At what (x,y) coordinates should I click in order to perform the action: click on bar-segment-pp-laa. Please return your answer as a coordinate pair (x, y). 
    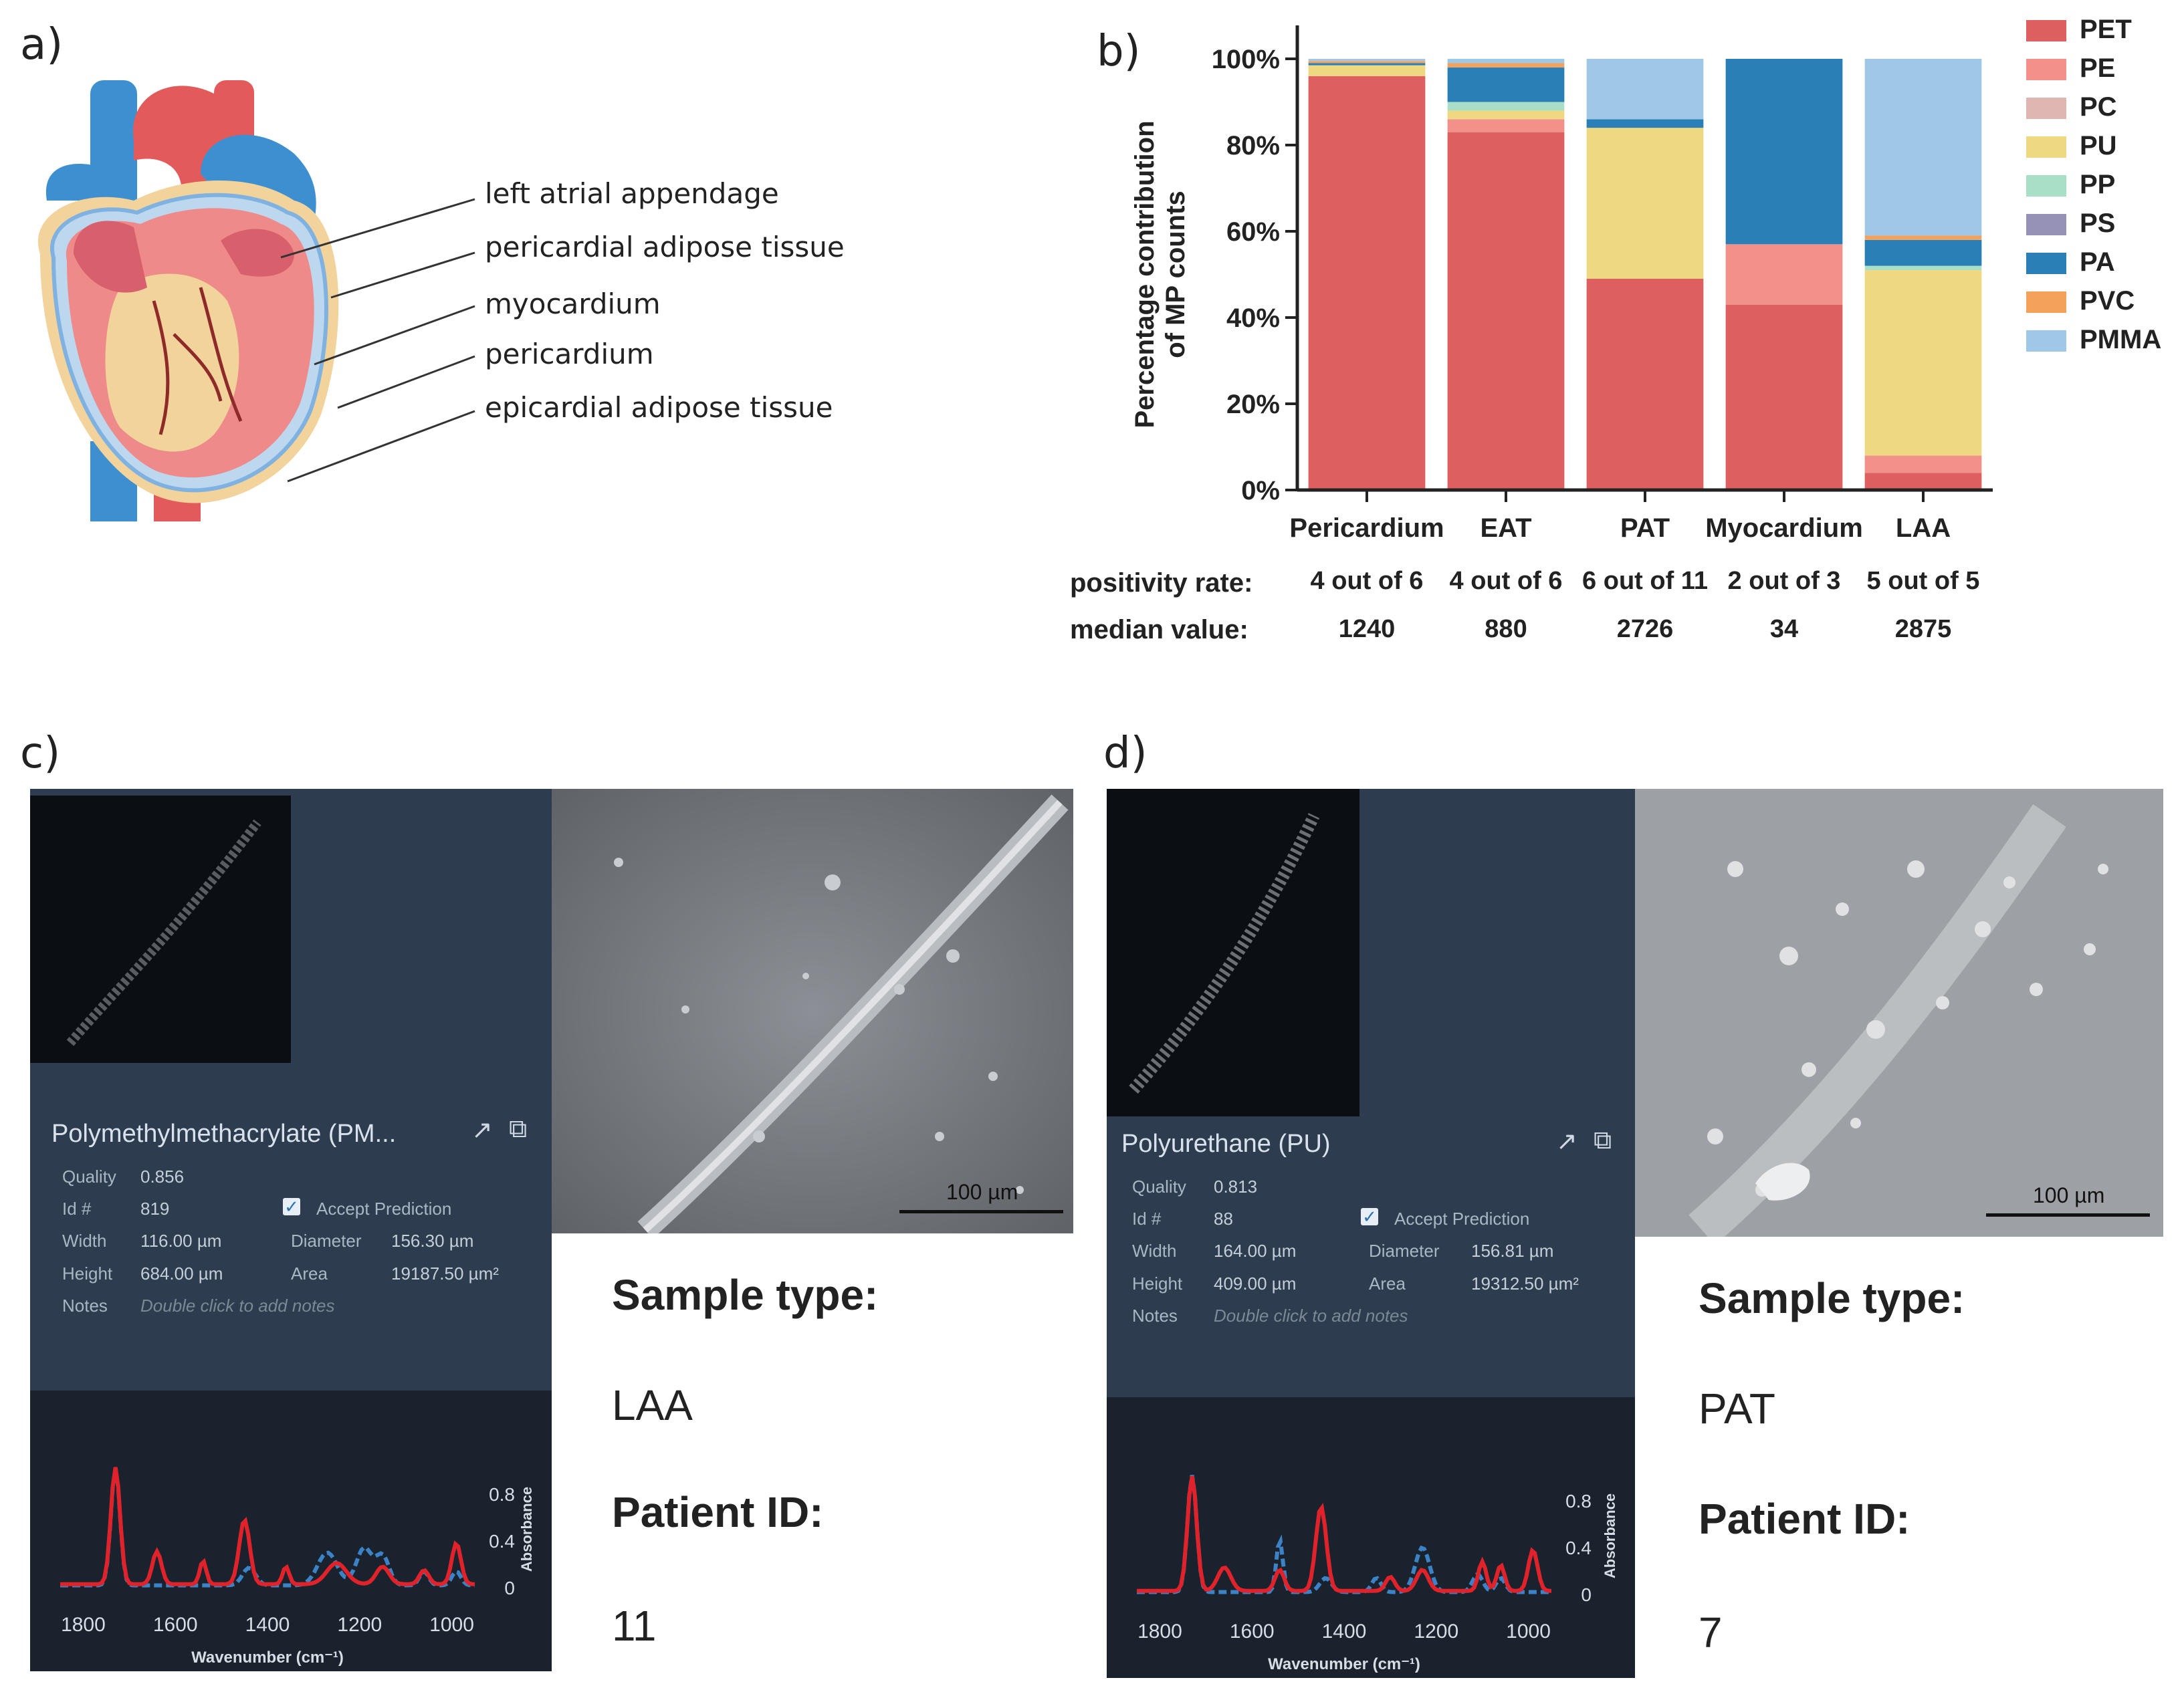
    Looking at the image, I should click on (1923, 268).